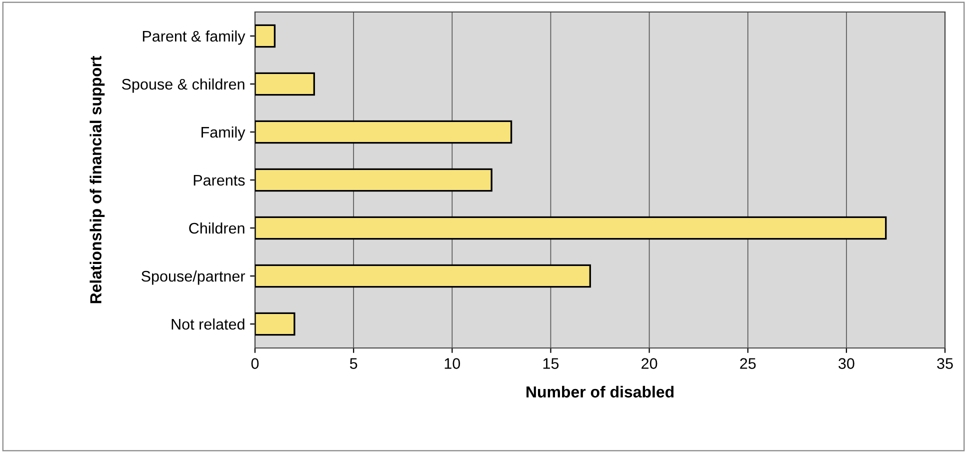  What do you see at coordinates (452, 363) in the screenshot?
I see `x-tick-label: 10` at bounding box center [452, 363].